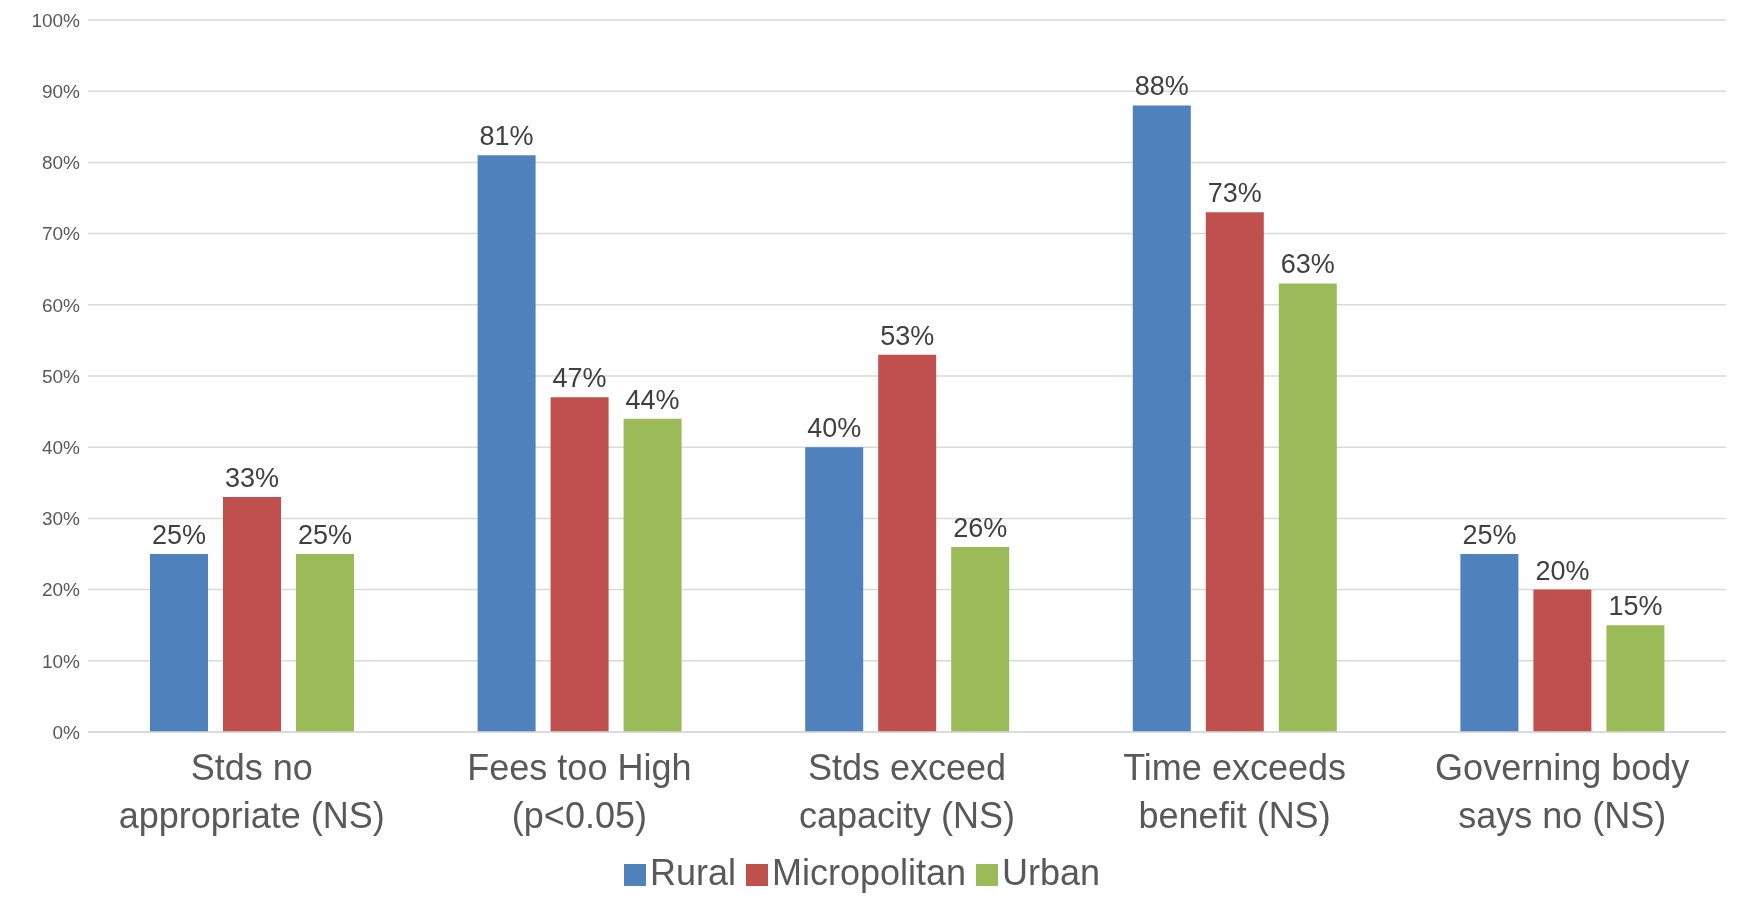  What do you see at coordinates (61, 590) in the screenshot?
I see `y-tick-label: 20%` at bounding box center [61, 590].